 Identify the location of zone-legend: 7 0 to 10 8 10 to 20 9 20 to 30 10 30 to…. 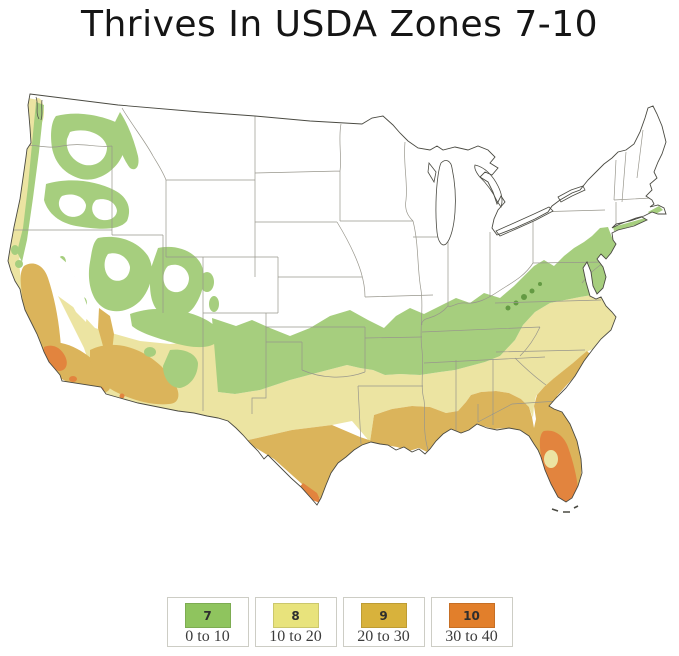
(339, 622).